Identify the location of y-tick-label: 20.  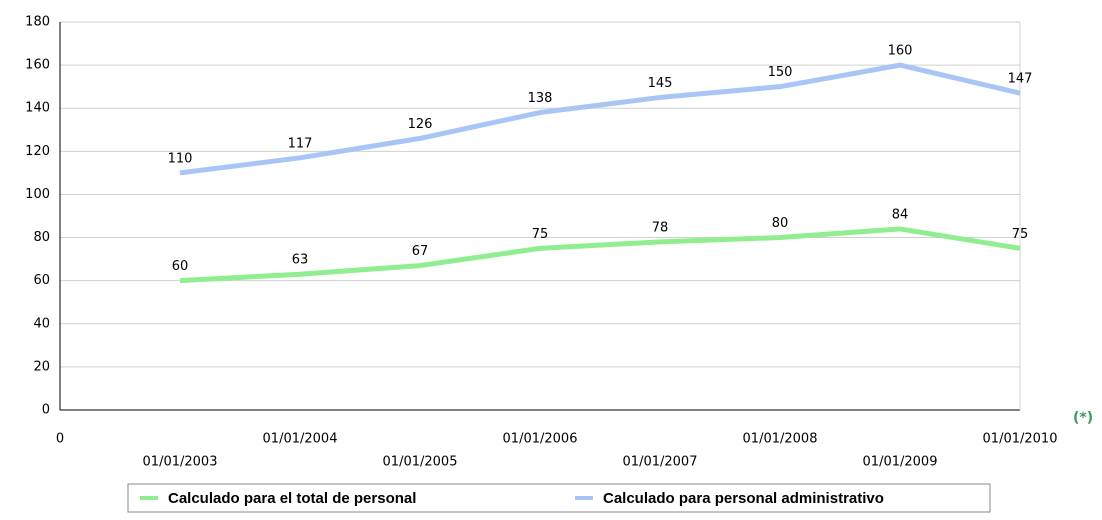
(41, 366).